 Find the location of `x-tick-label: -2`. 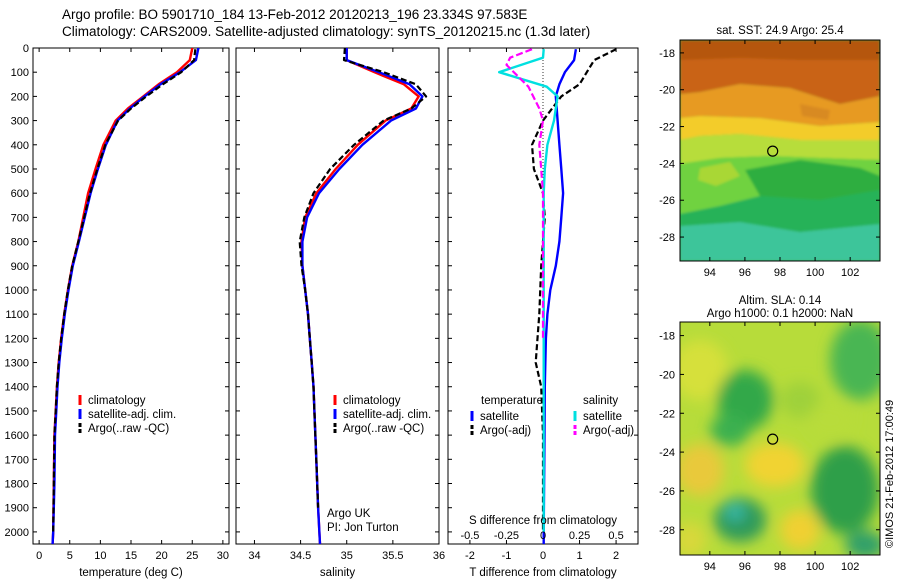

x-tick-label: -2 is located at coordinates (470, 556).